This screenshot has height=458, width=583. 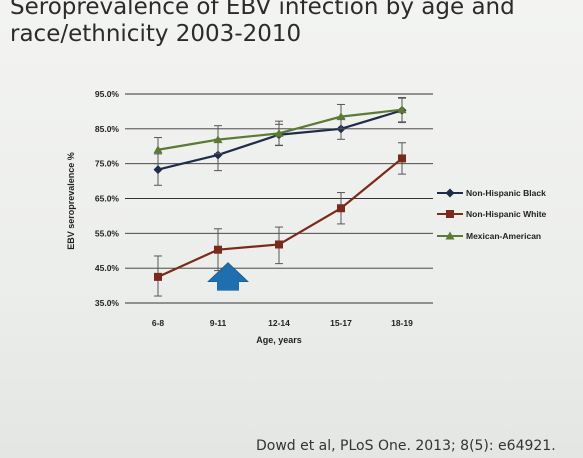 What do you see at coordinates (506, 193) in the screenshot?
I see `legend-label: Non-Hispanic Black` at bounding box center [506, 193].